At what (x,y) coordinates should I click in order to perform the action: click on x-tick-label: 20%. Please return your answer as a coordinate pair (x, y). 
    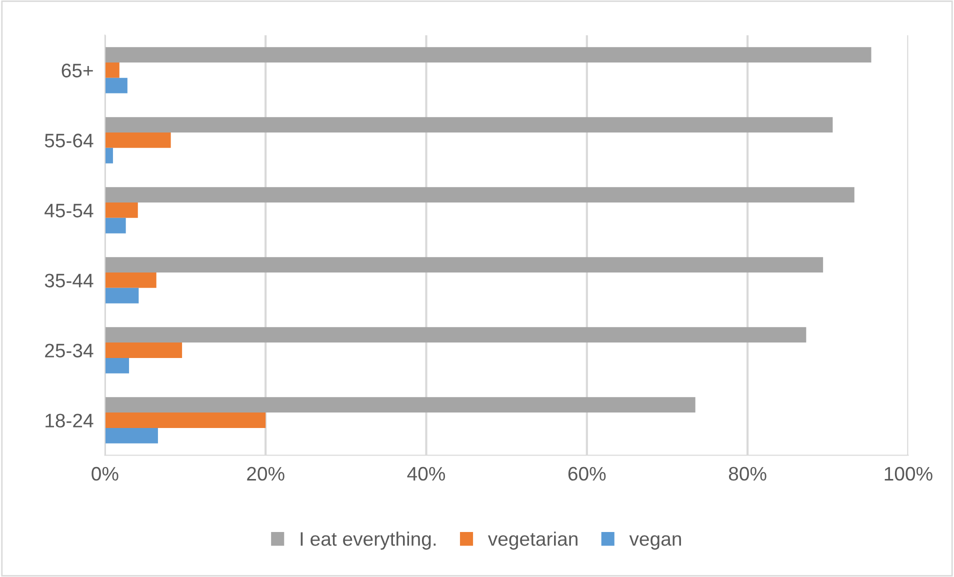
    Looking at the image, I should click on (265, 473).